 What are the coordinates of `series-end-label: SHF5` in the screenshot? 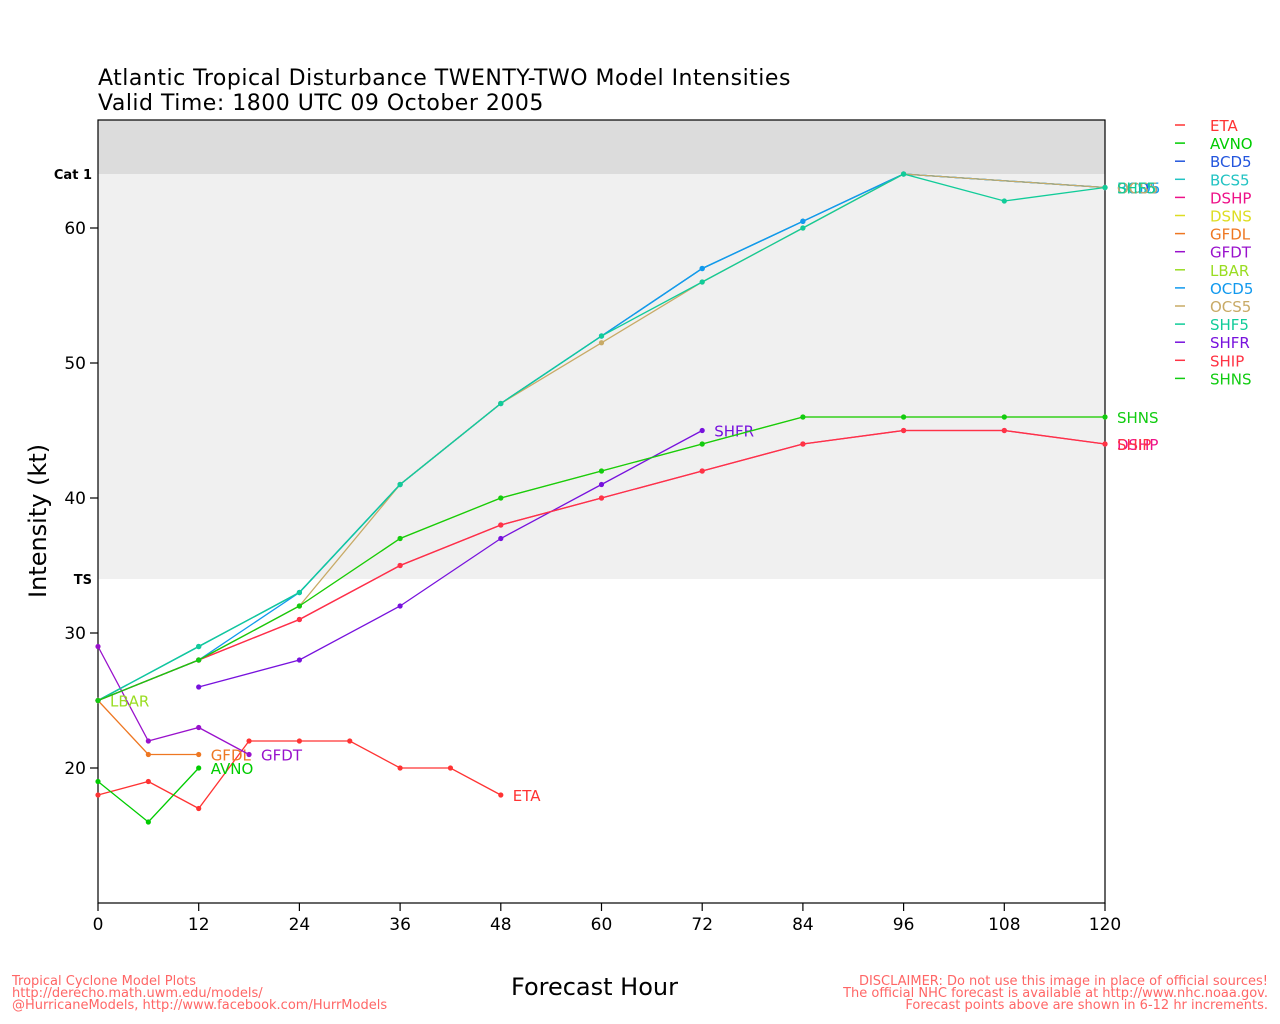 It's located at (1136, 189).